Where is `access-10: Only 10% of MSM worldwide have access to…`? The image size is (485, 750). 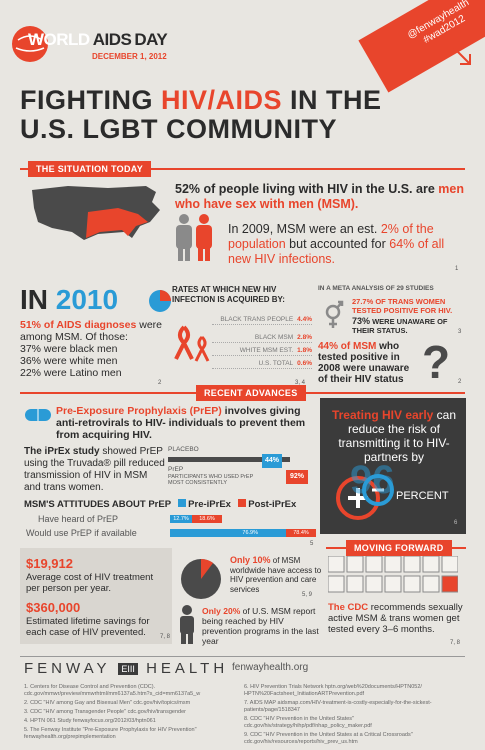 access-10: Only 10% of MSM worldwide have access to… is located at coordinates (276, 574).